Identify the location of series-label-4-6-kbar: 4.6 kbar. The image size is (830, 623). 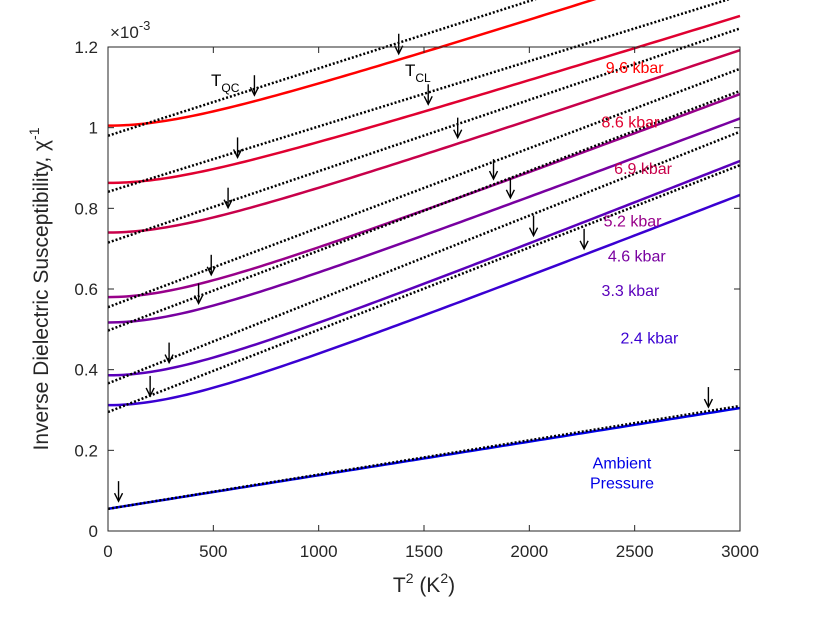
(637, 257).